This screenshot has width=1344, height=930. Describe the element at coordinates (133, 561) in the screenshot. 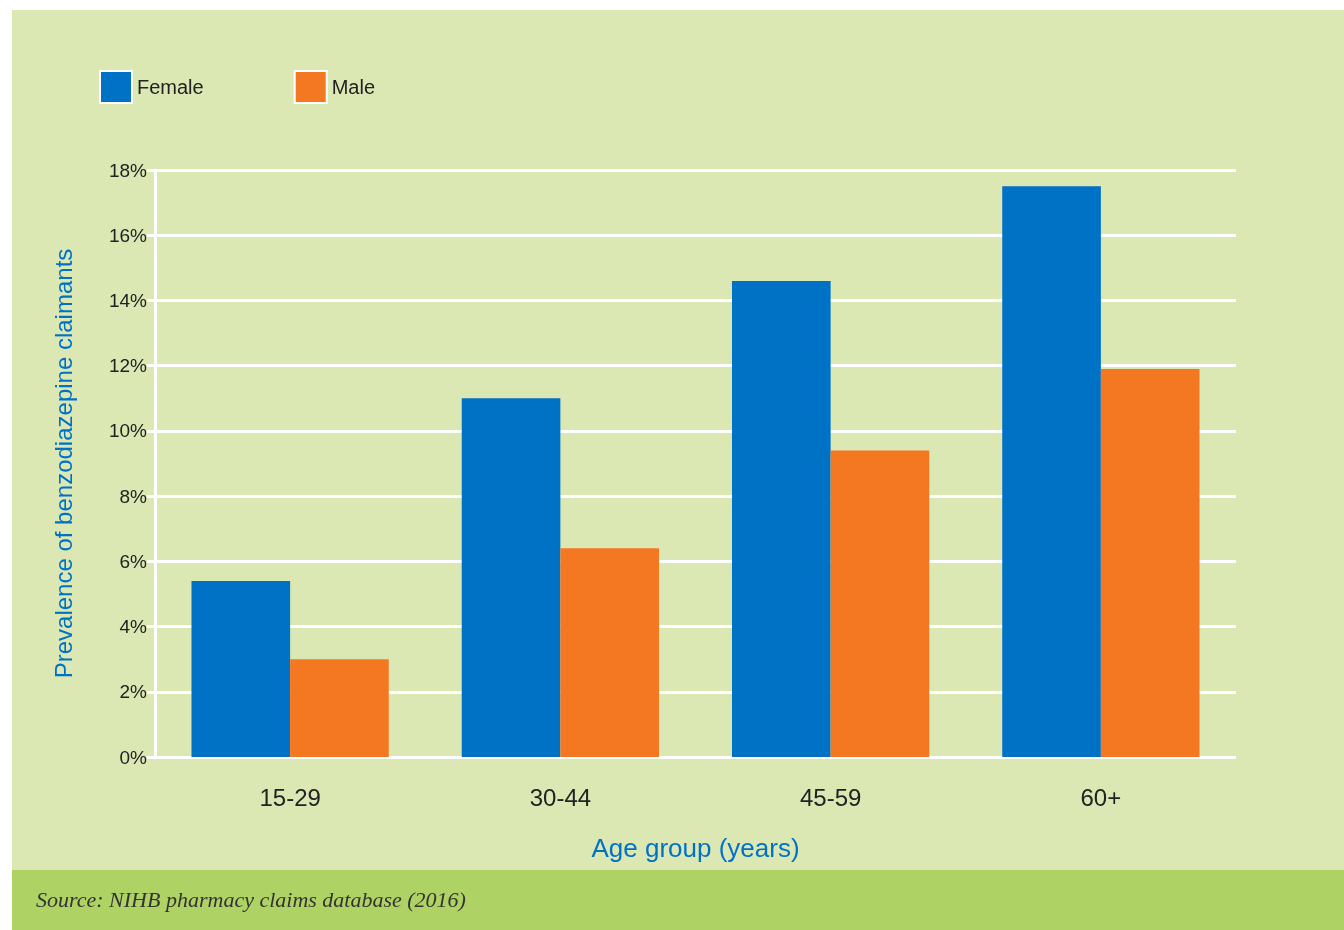

I see `y-tick-label: 6%` at that location.